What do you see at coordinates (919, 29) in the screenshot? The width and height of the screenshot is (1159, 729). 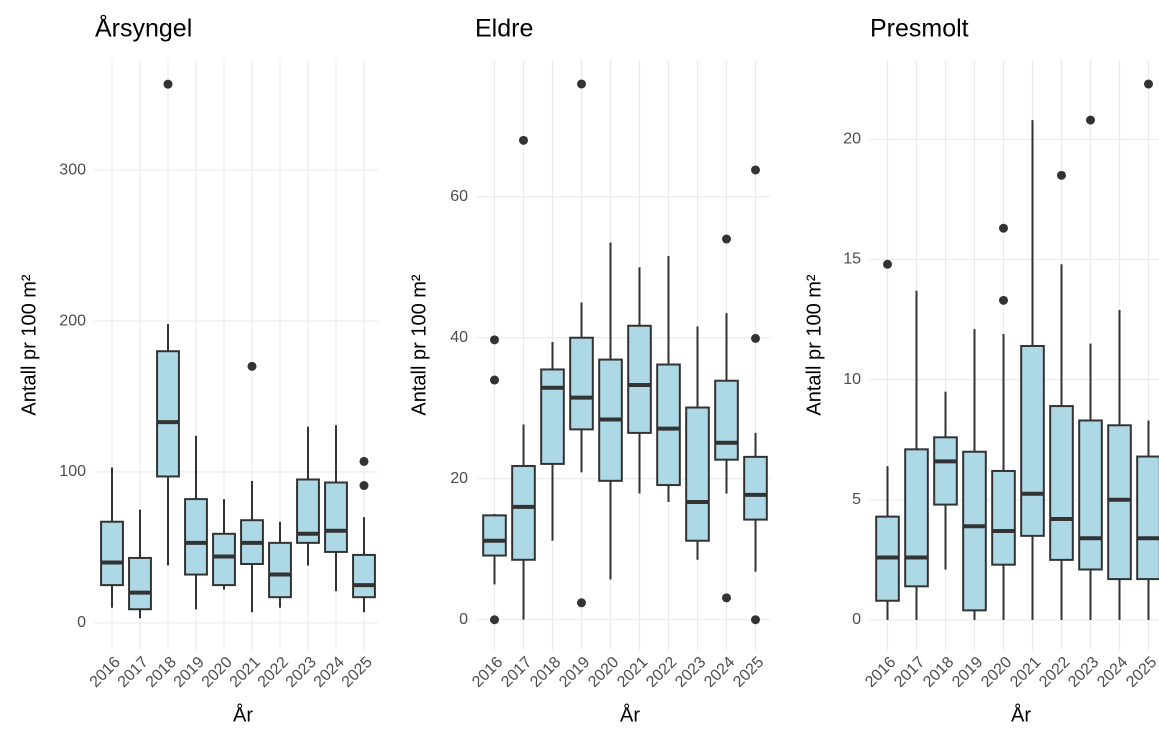 I see `panel-title: Presmolt` at bounding box center [919, 29].